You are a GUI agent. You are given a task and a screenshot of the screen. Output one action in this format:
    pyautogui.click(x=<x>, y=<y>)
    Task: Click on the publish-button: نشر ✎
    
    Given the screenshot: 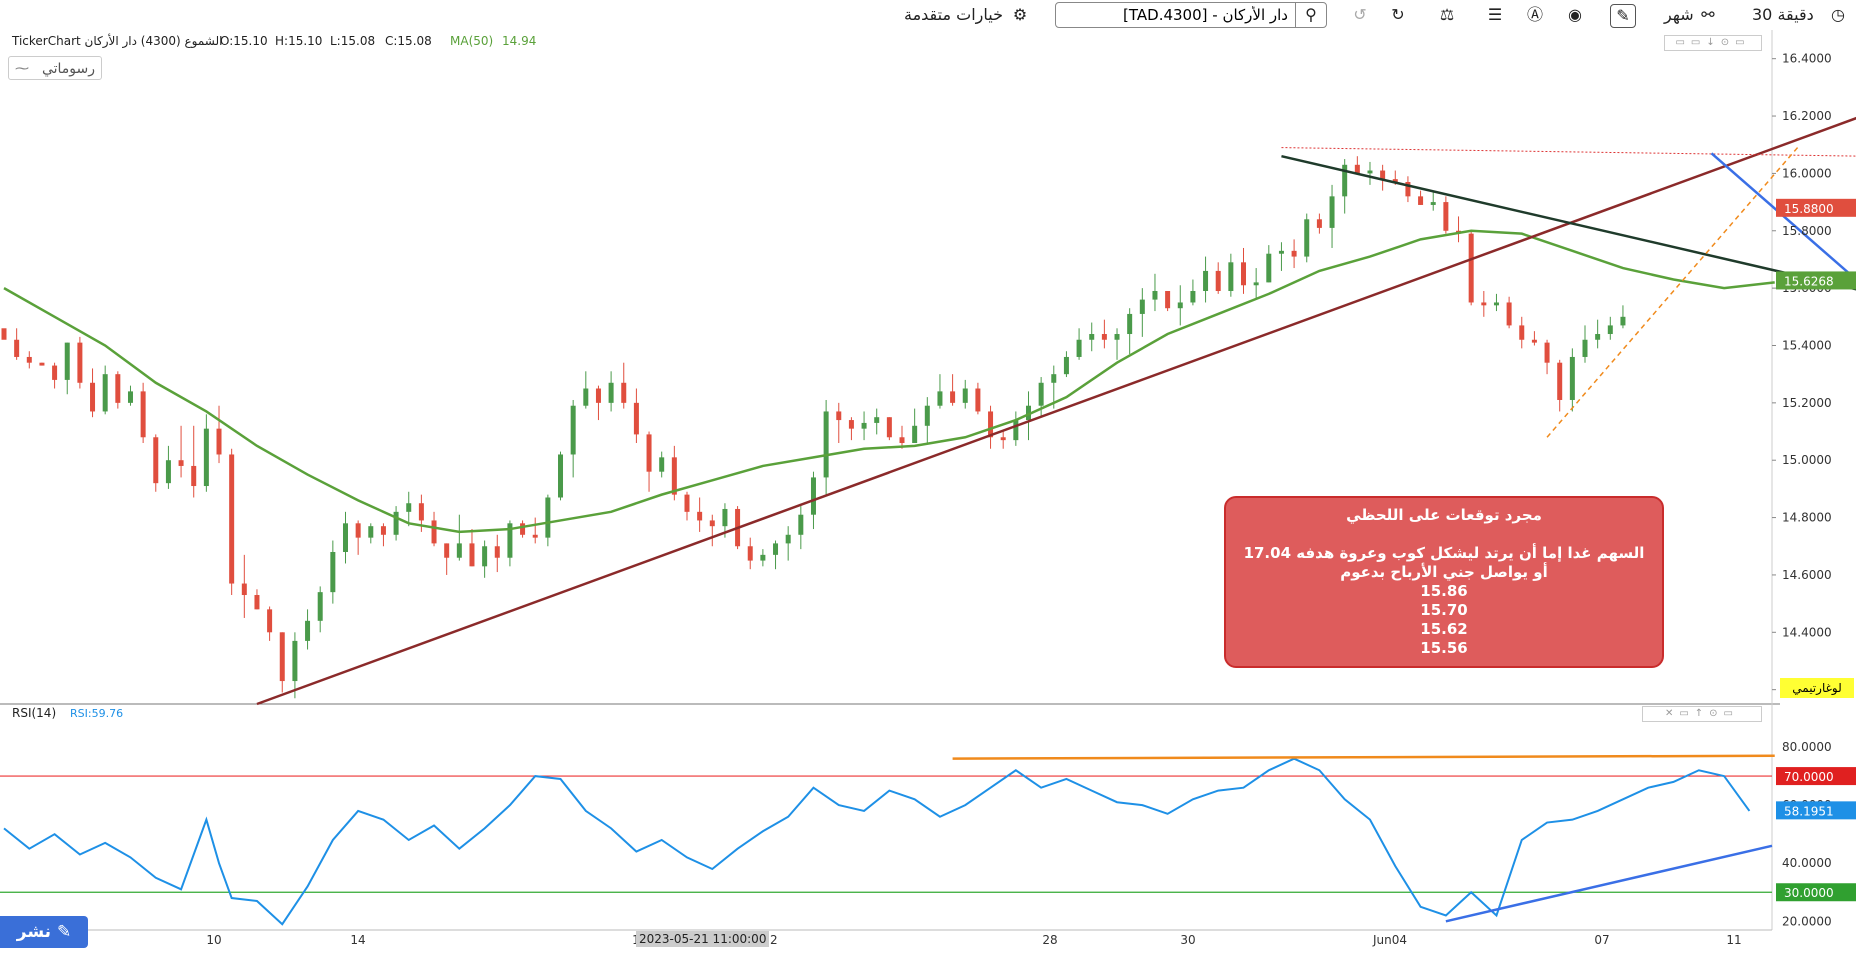 What is the action you would take?
    pyautogui.click(x=44, y=932)
    